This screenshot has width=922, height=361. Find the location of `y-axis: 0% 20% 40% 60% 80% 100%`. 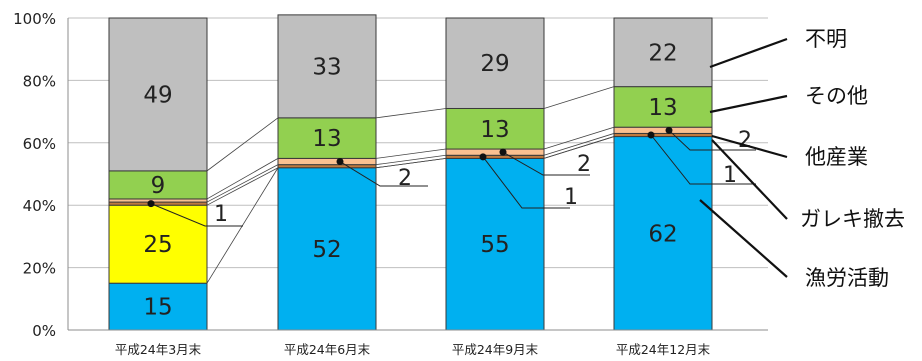

y-axis: 0% 20% 40% 60% 80% 100% is located at coordinates (41, 175).